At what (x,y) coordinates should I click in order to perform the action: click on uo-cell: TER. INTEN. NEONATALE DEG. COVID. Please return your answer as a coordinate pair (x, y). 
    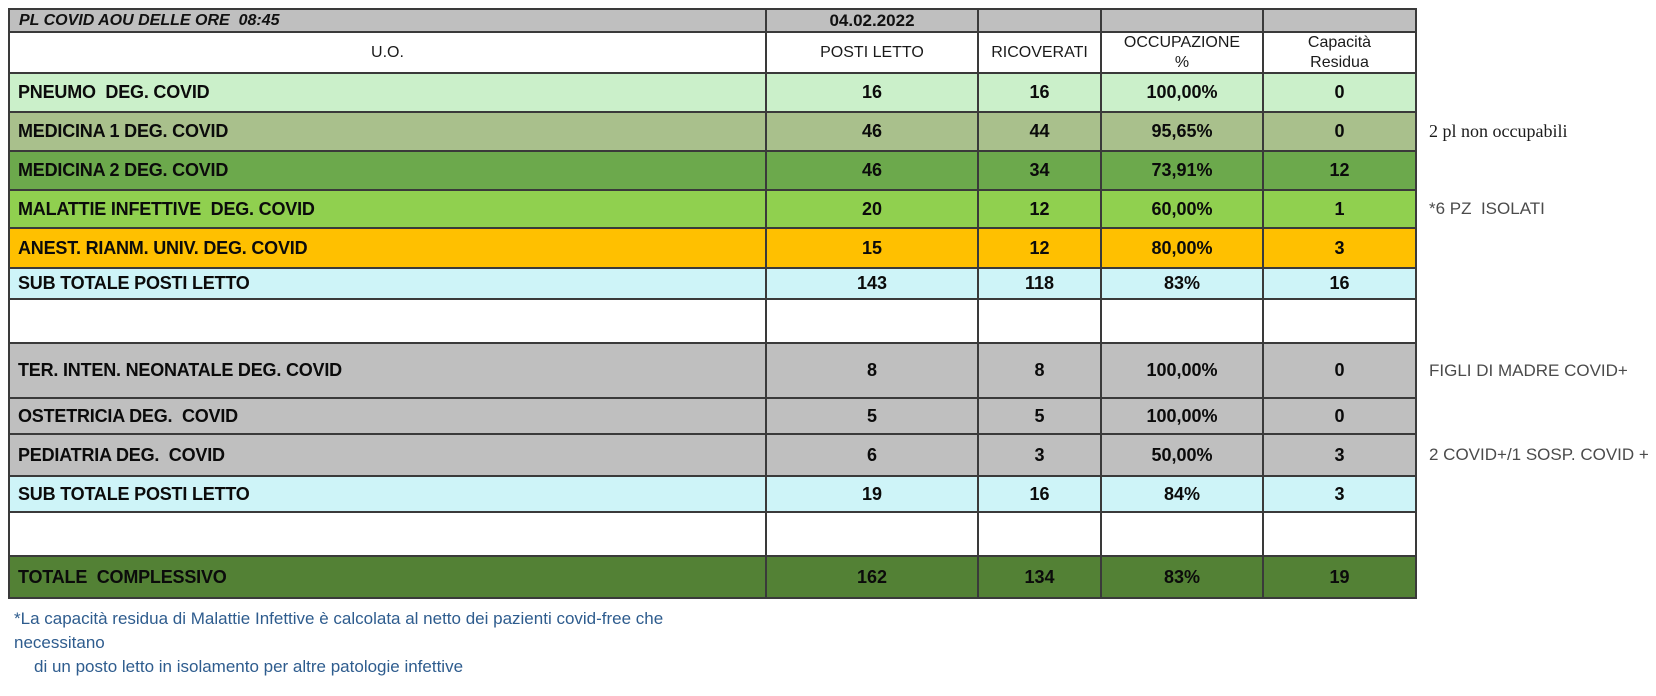
    Looking at the image, I should click on (387, 370).